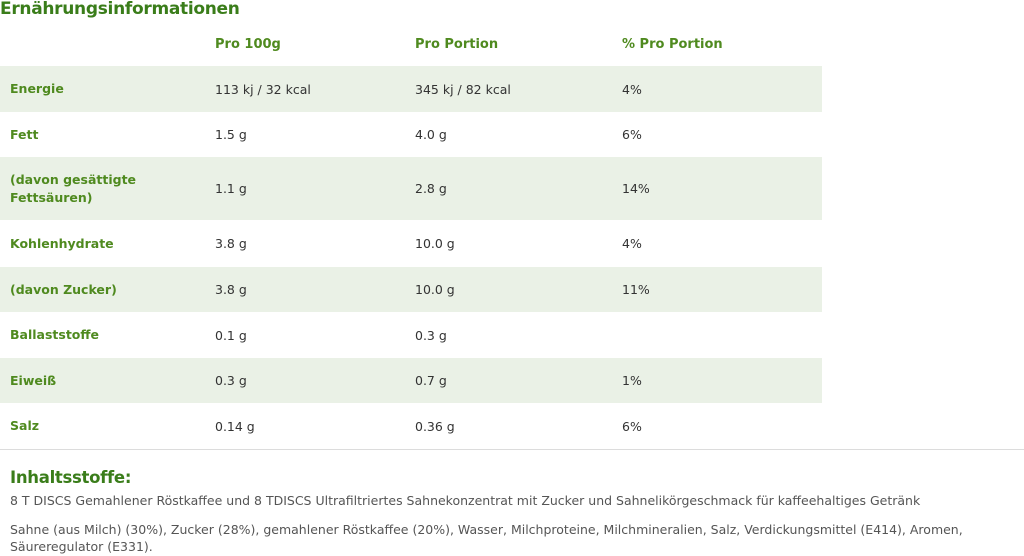 The width and height of the screenshot is (1024, 556). Describe the element at coordinates (24, 425) in the screenshot. I see `nutrient-name: Salz` at that location.